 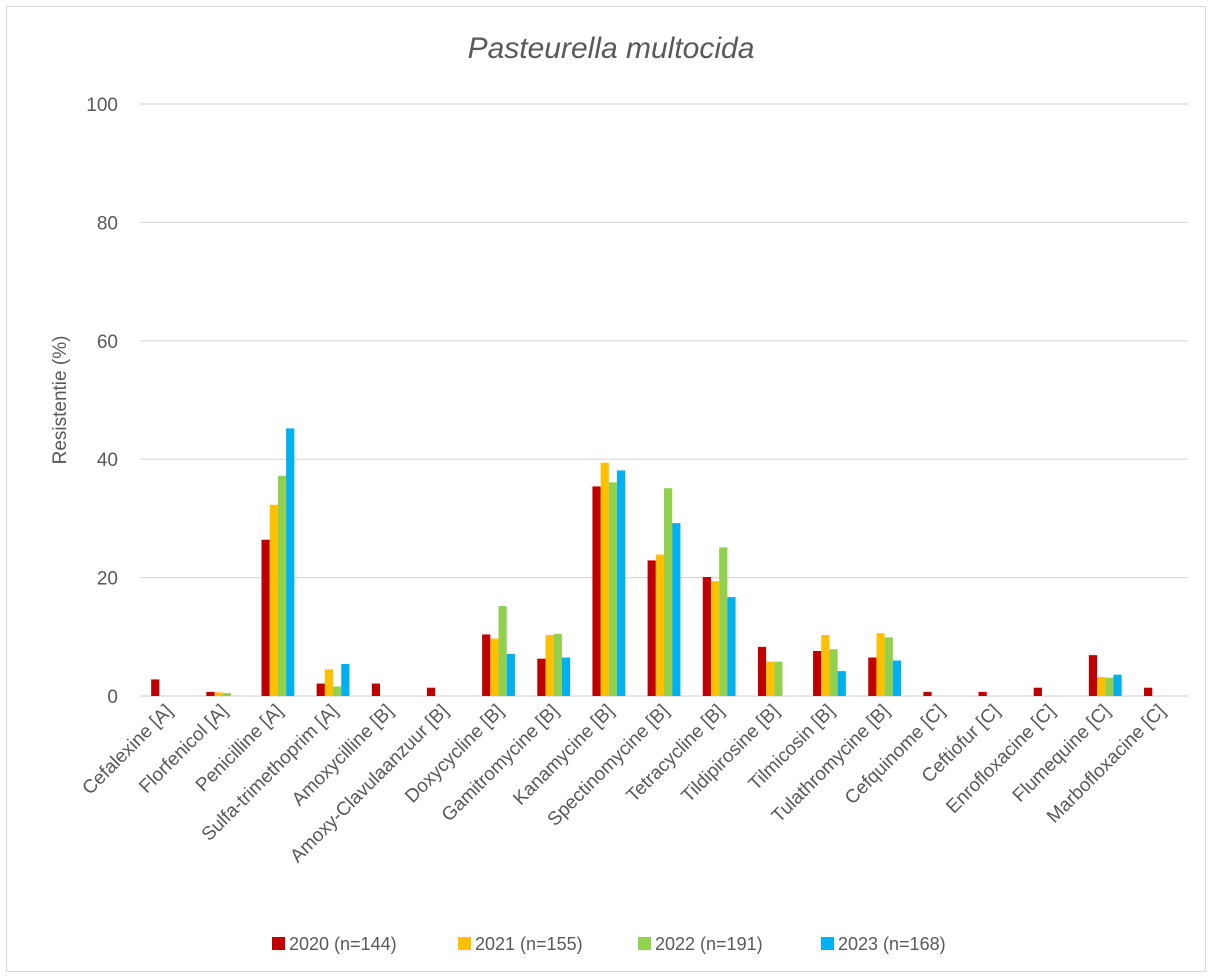 I want to click on y-axis-label: Resistentie (%), so click(x=60, y=400).